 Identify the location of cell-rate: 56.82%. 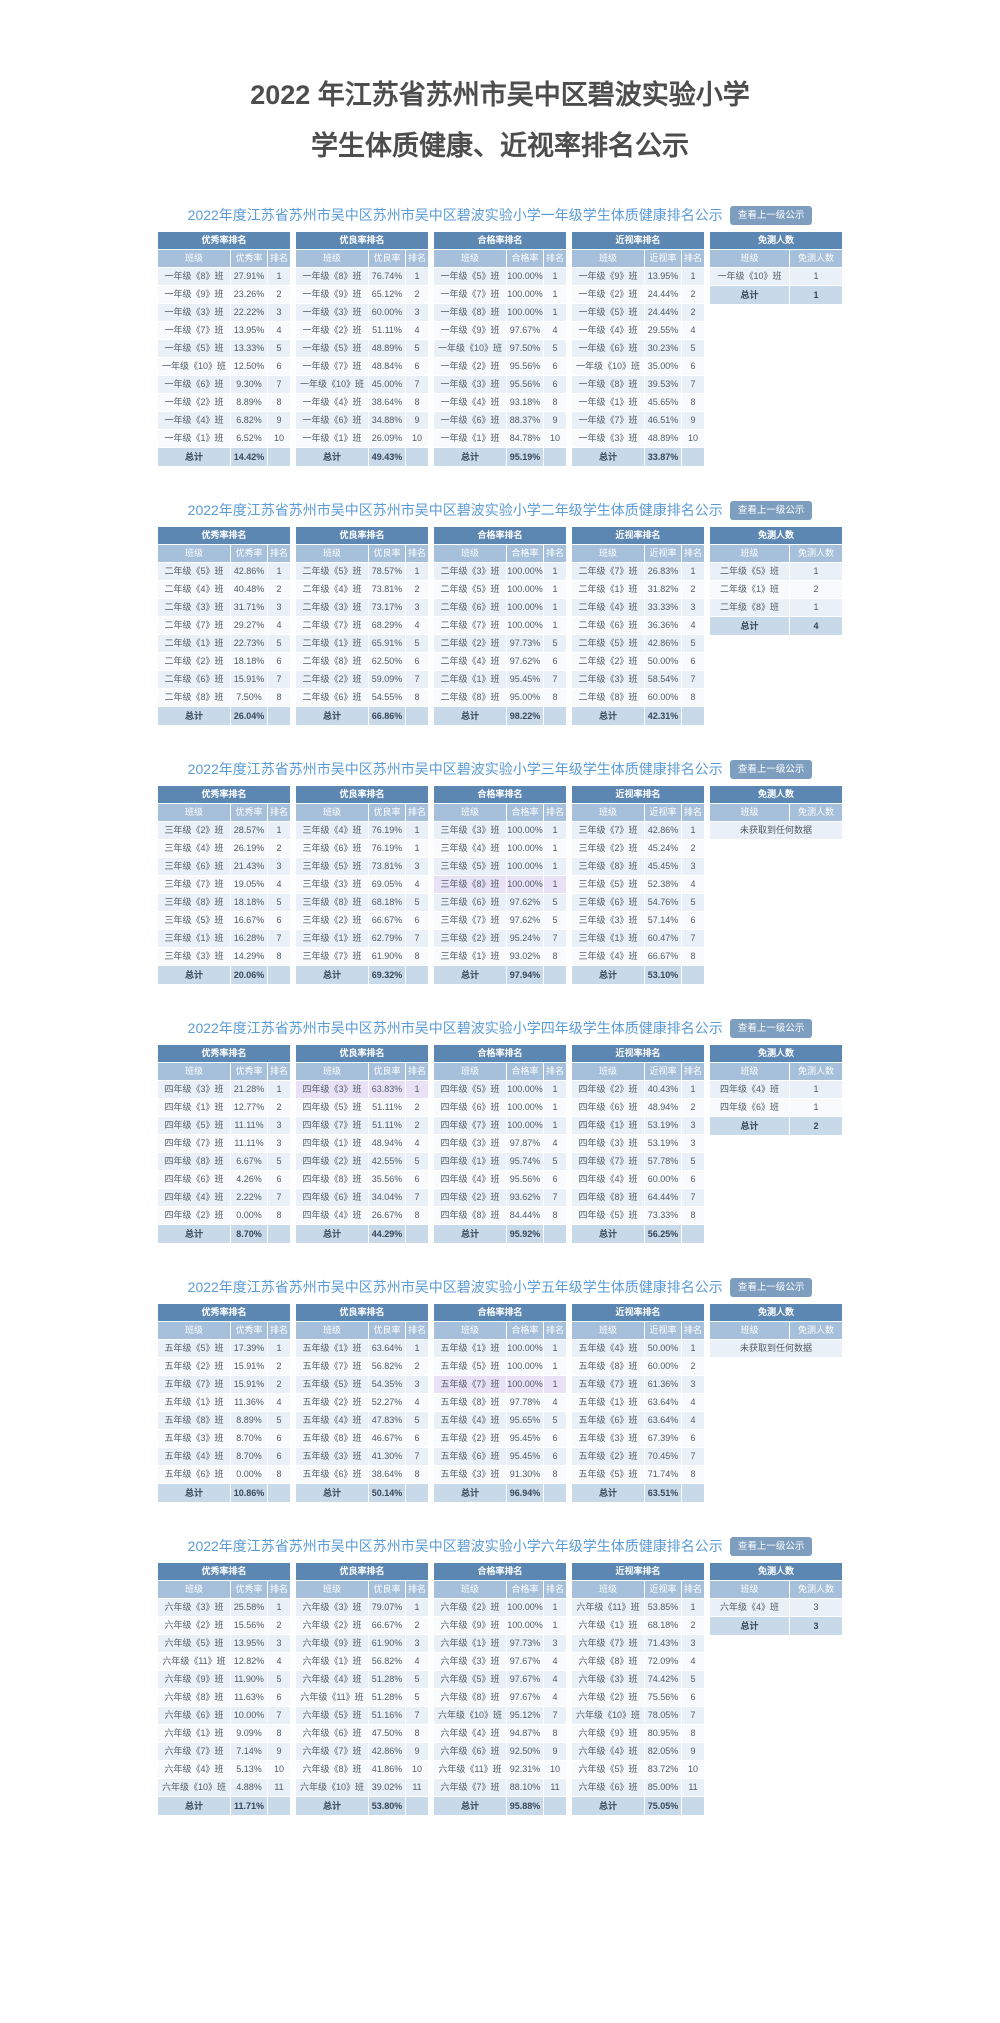
(387, 1366).